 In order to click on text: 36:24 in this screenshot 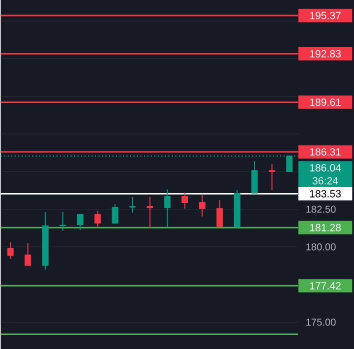, I will do `click(325, 180)`.